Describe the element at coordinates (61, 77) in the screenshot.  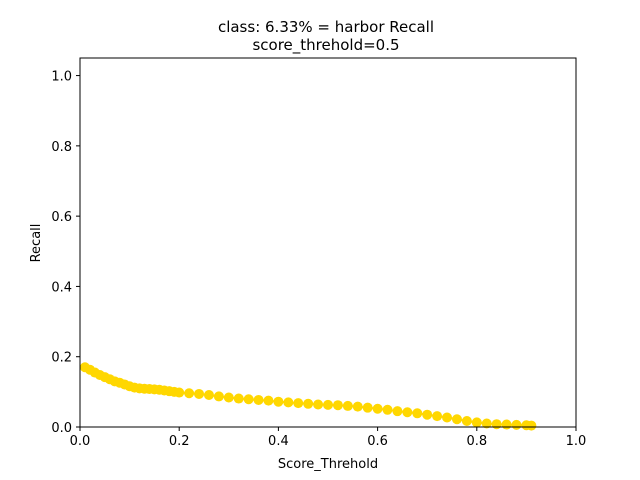
I see `y-tick-label: 1.0` at that location.